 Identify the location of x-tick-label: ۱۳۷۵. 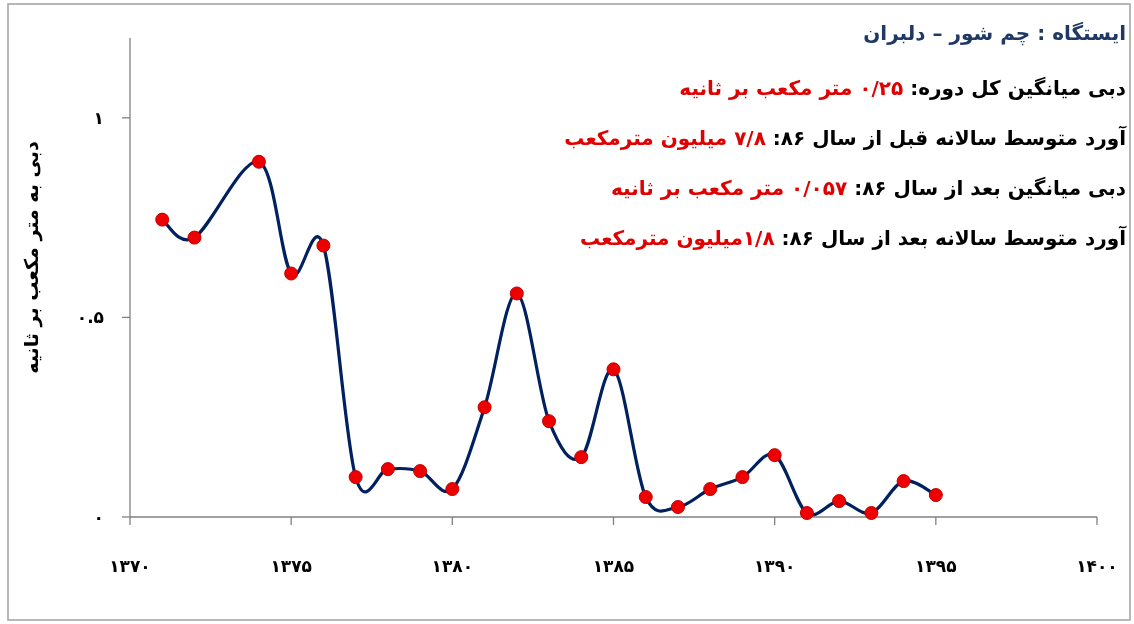
(291, 566).